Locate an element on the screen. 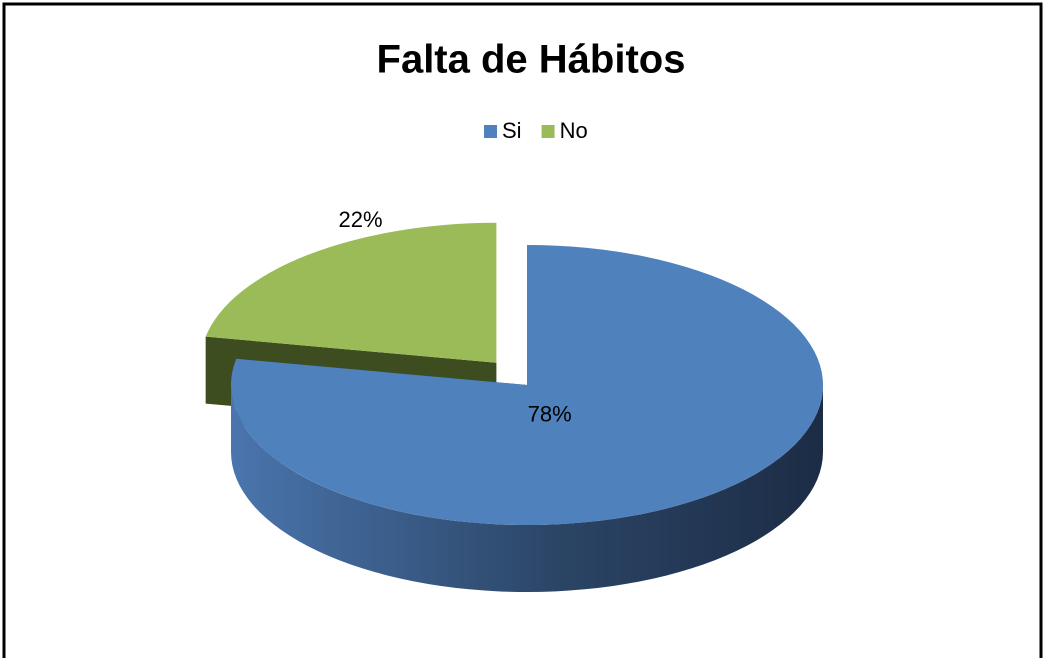 The image size is (1047, 658). legend-label: Si is located at coordinates (512, 130).